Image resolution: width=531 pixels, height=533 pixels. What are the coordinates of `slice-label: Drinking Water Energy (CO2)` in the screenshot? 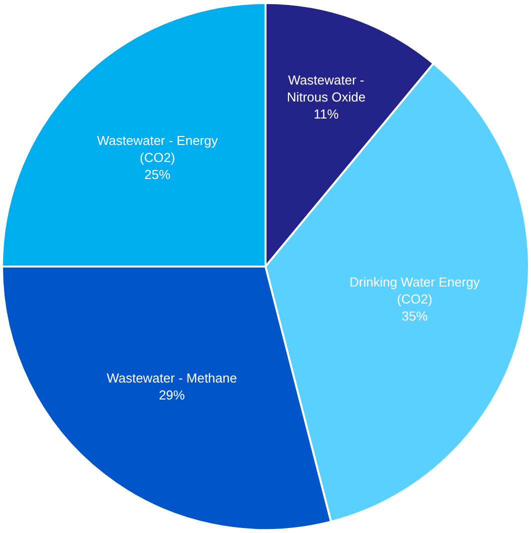 It's located at (415, 290).